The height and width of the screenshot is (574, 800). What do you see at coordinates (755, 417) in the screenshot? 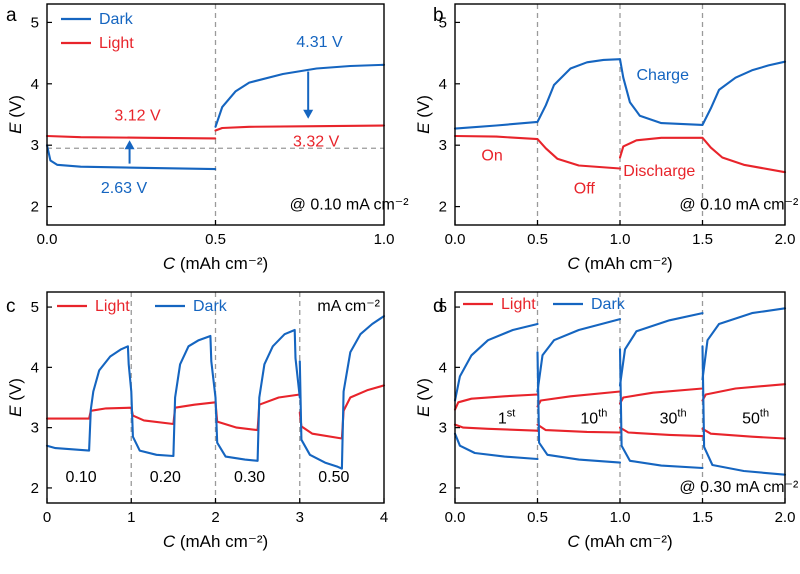
I see `annotation-label: 50th` at bounding box center [755, 417].